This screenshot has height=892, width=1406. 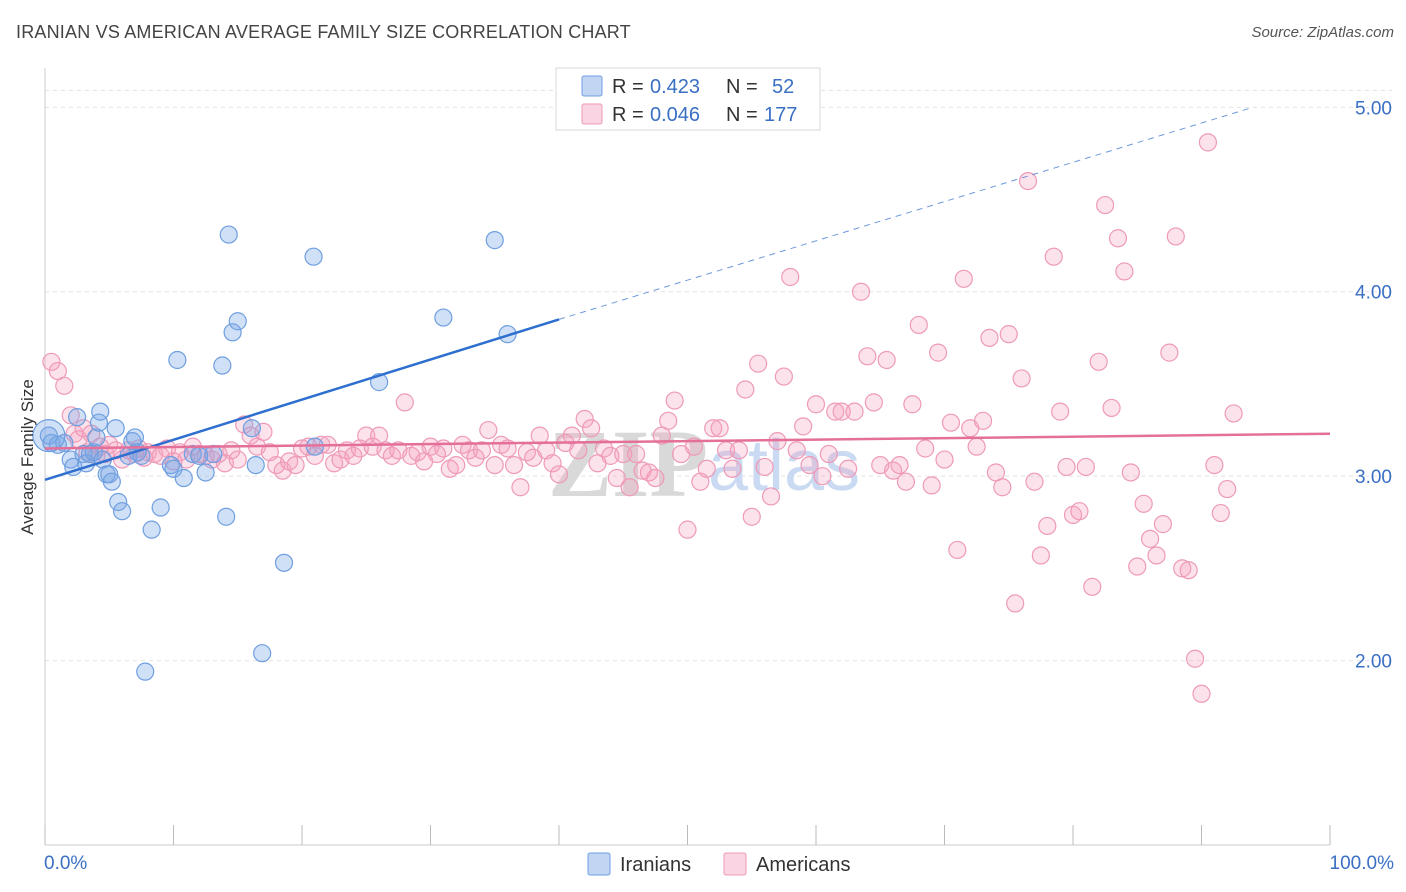 What do you see at coordinates (655, 865) in the screenshot?
I see `legend-iranians-label: Iranians` at bounding box center [655, 865].